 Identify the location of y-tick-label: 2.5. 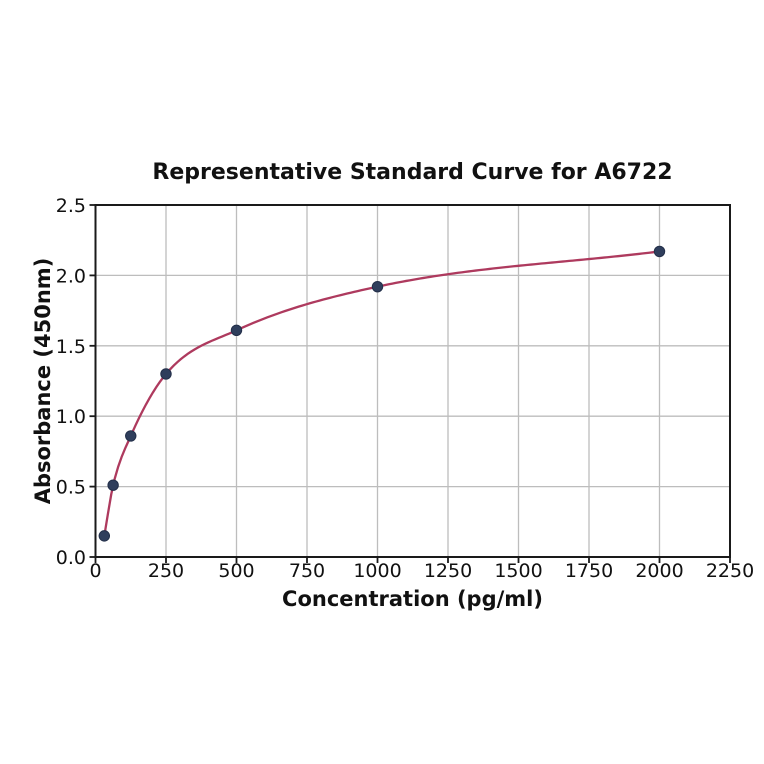
(71, 206).